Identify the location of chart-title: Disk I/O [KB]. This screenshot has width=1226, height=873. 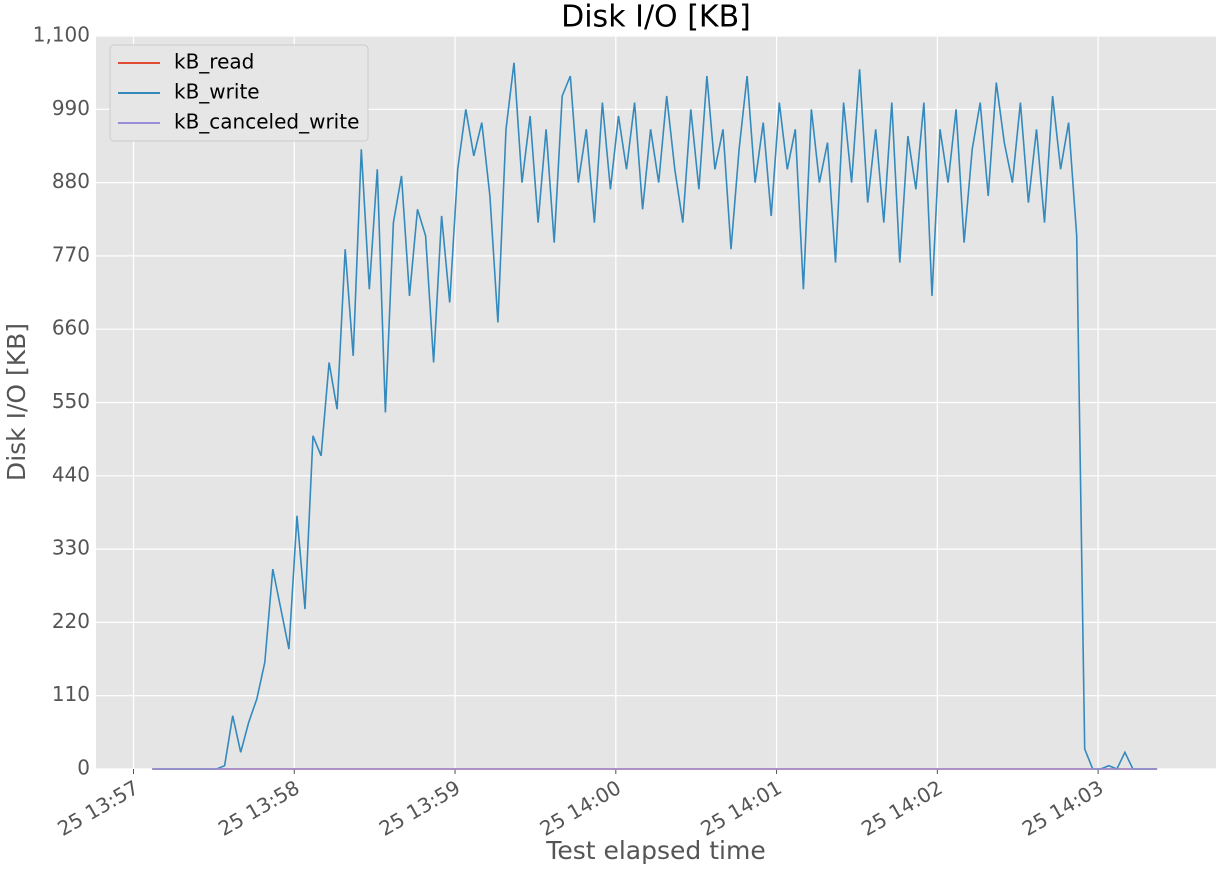
(656, 17).